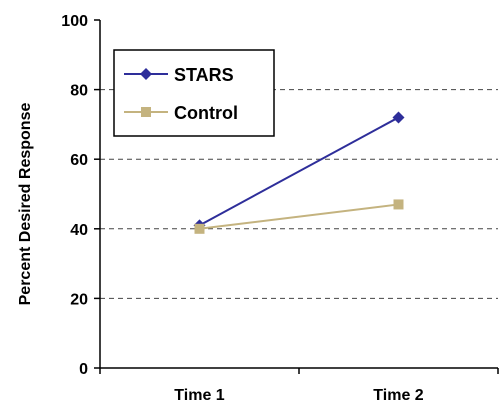 The image size is (500, 410). I want to click on series-line-control, so click(299, 216).